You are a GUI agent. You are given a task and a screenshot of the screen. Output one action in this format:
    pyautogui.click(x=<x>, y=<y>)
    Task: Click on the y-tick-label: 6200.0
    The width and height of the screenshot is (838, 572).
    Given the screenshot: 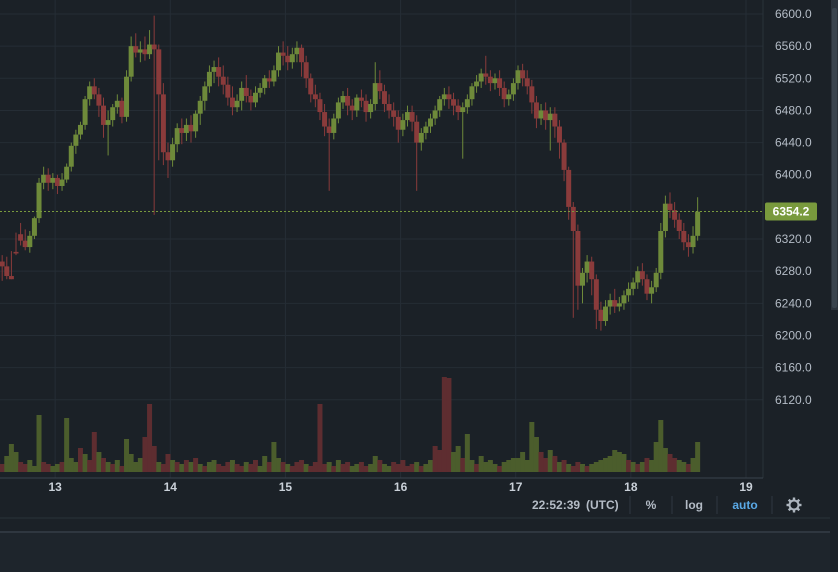 What is the action you would take?
    pyautogui.click(x=793, y=335)
    